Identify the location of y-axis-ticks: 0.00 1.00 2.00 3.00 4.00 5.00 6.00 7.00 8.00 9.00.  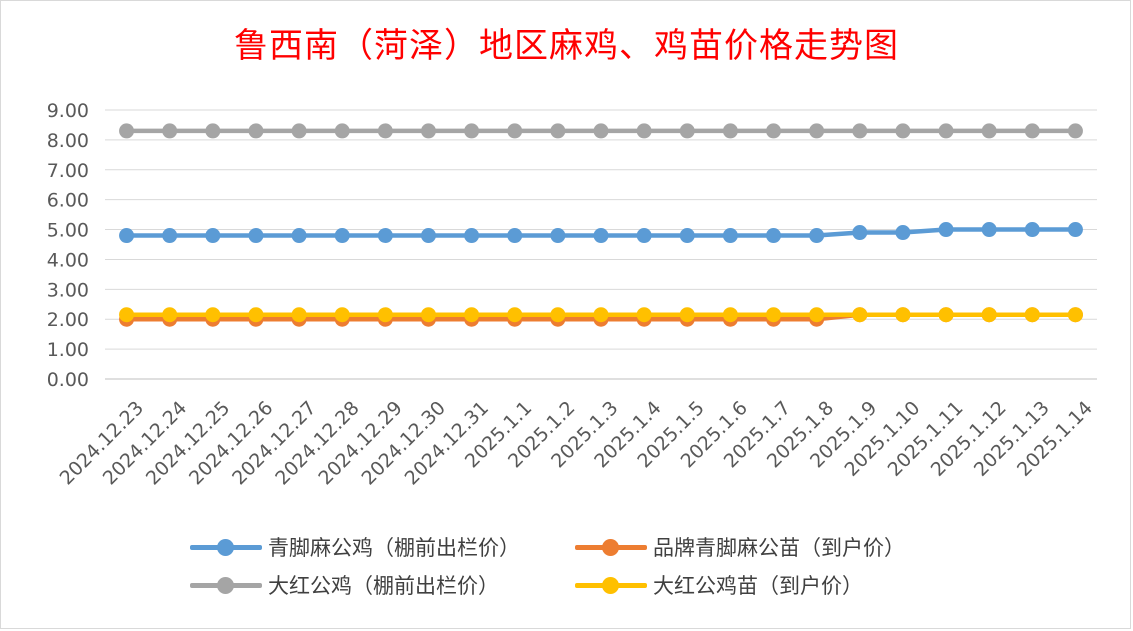
(68, 245).